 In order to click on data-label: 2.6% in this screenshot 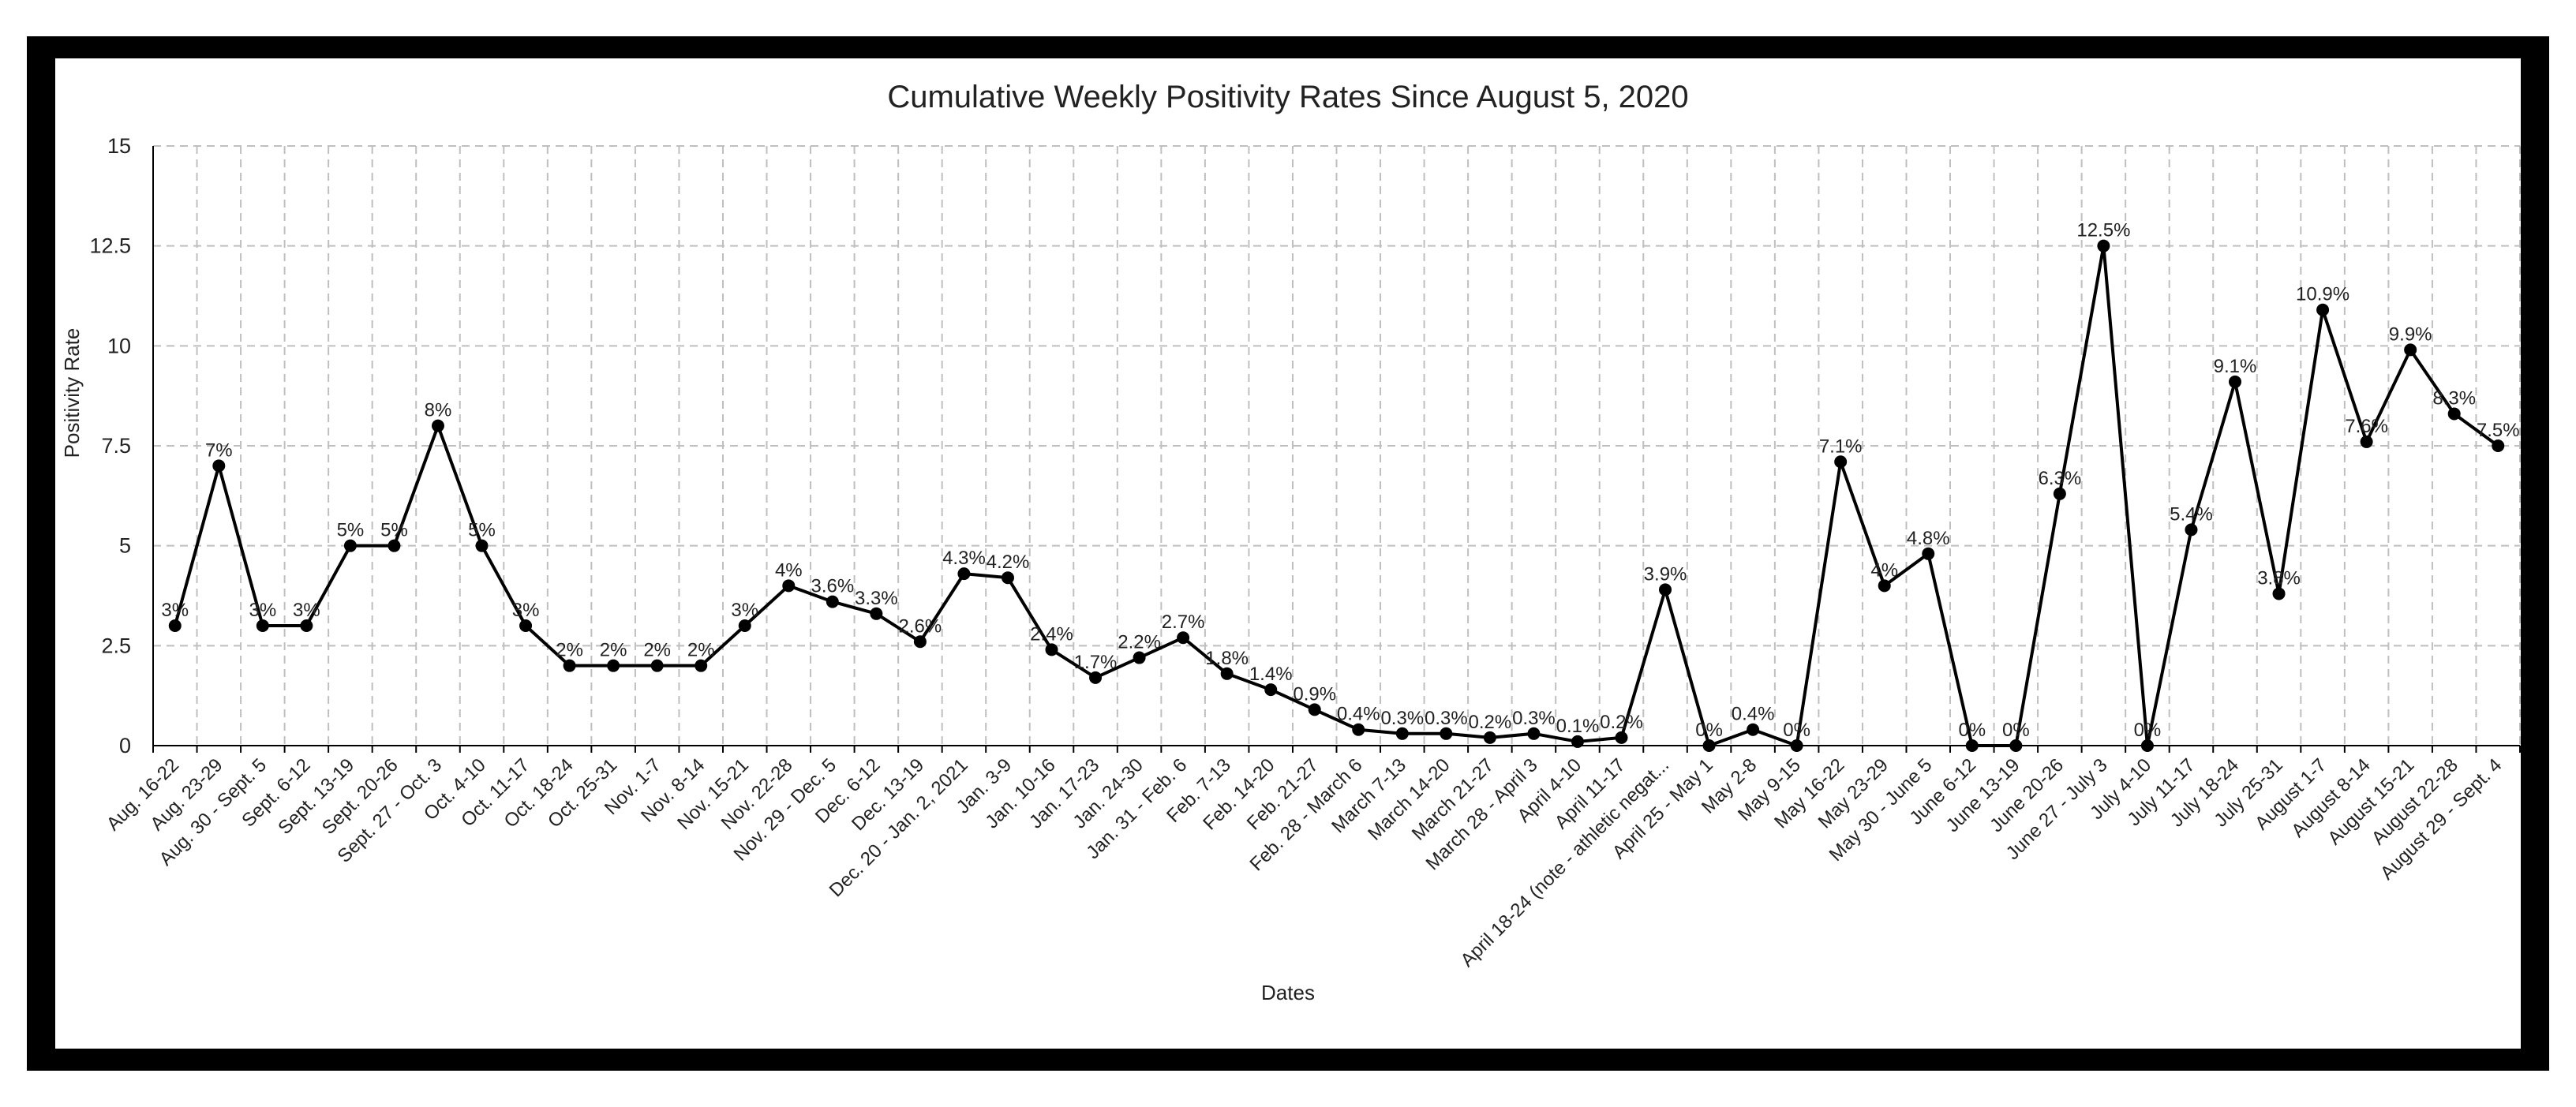, I will do `click(920, 626)`.